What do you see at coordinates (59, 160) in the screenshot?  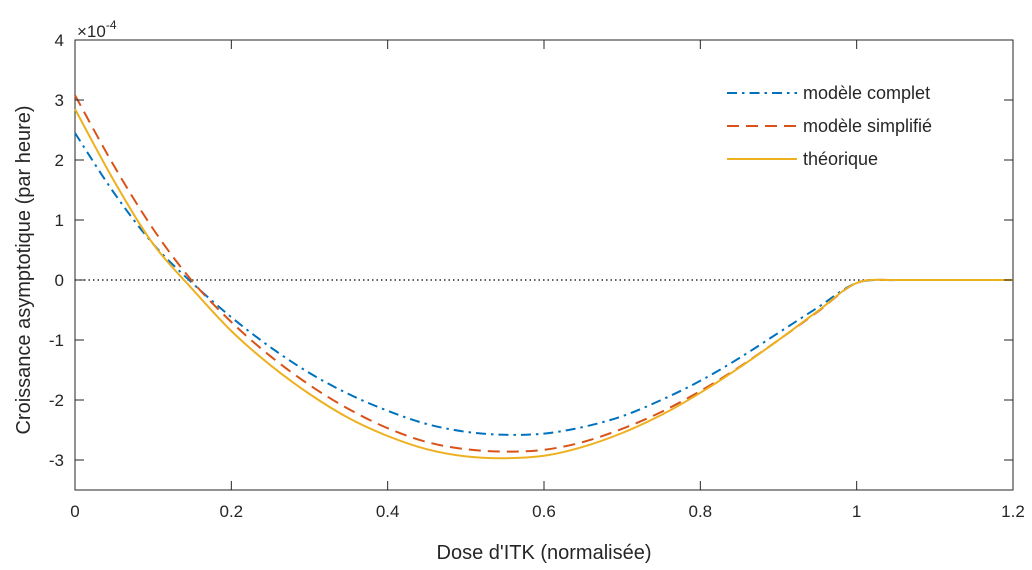 I see `y-tick-label: 2` at bounding box center [59, 160].